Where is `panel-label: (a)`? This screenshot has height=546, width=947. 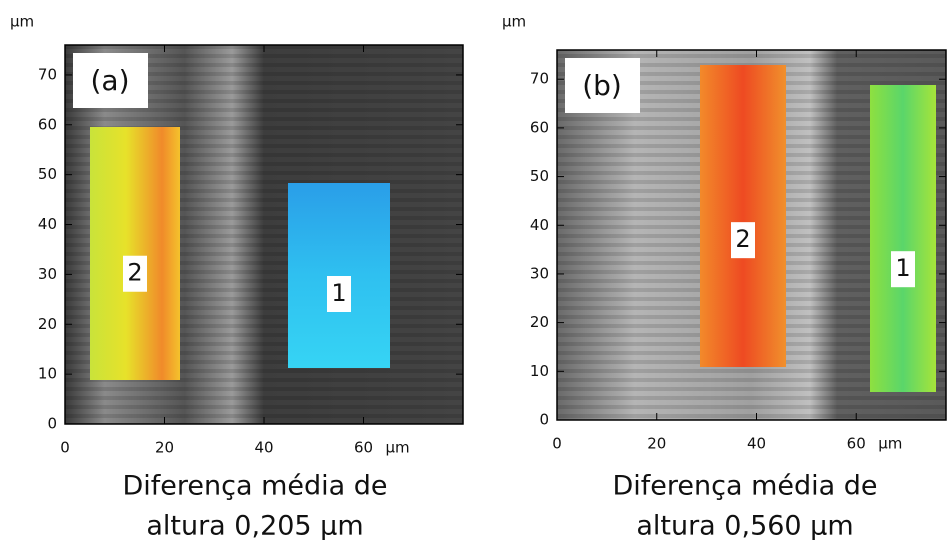 panel-label: (a) is located at coordinates (109, 80).